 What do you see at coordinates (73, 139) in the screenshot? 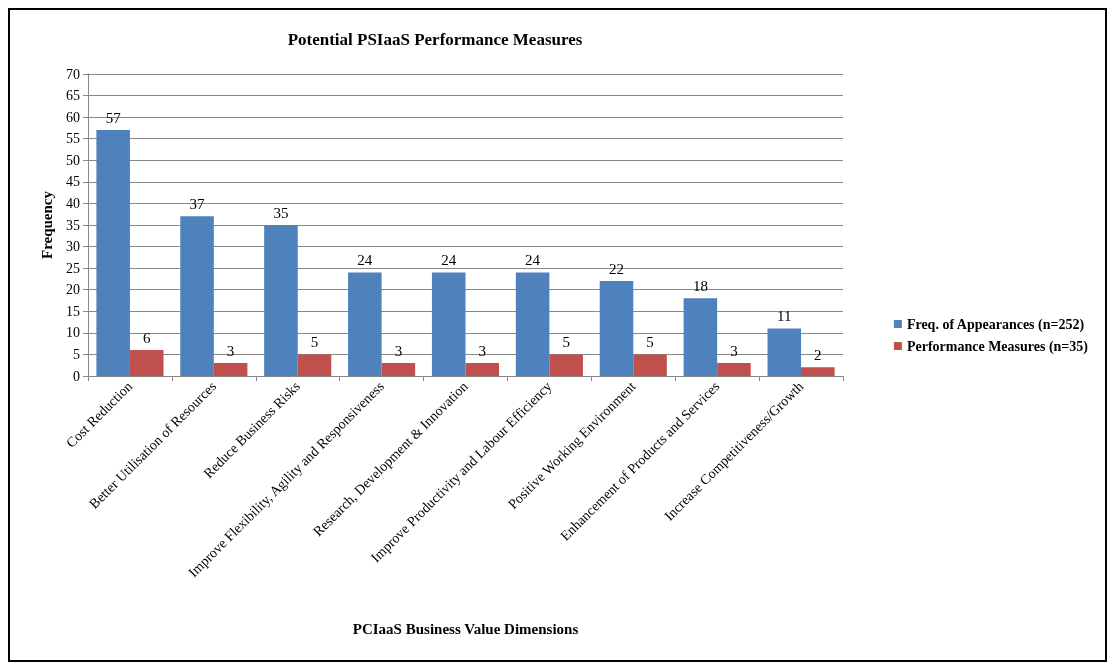
I see `y-tick-label: 55` at bounding box center [73, 139].